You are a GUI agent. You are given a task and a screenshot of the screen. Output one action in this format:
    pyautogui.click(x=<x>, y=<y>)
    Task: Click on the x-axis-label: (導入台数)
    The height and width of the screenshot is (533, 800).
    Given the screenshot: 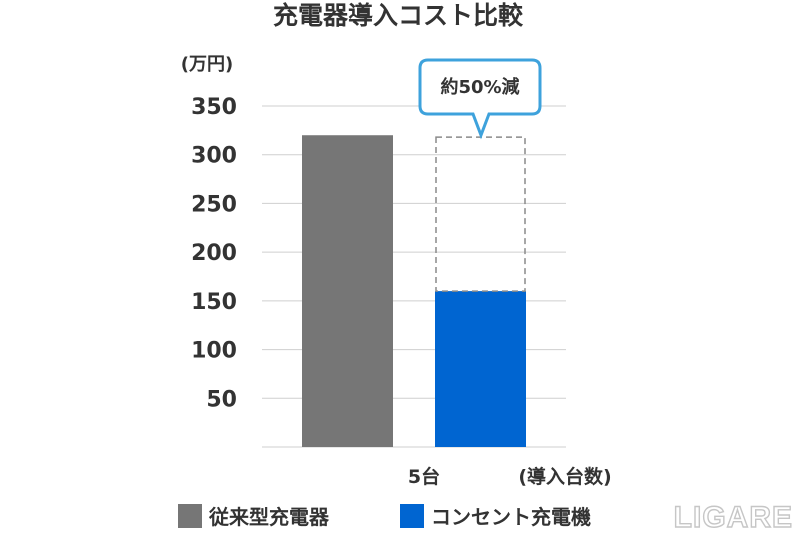 What is the action you would take?
    pyautogui.click(x=564, y=476)
    